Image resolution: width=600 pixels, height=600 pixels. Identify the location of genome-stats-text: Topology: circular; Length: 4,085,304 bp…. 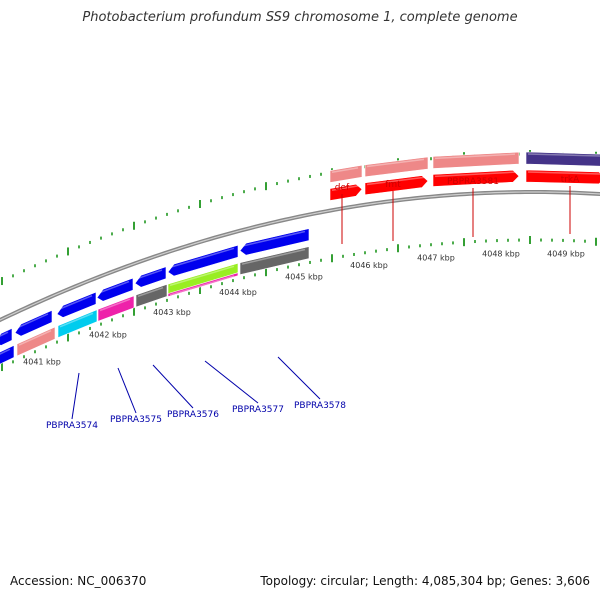
(425, 581).